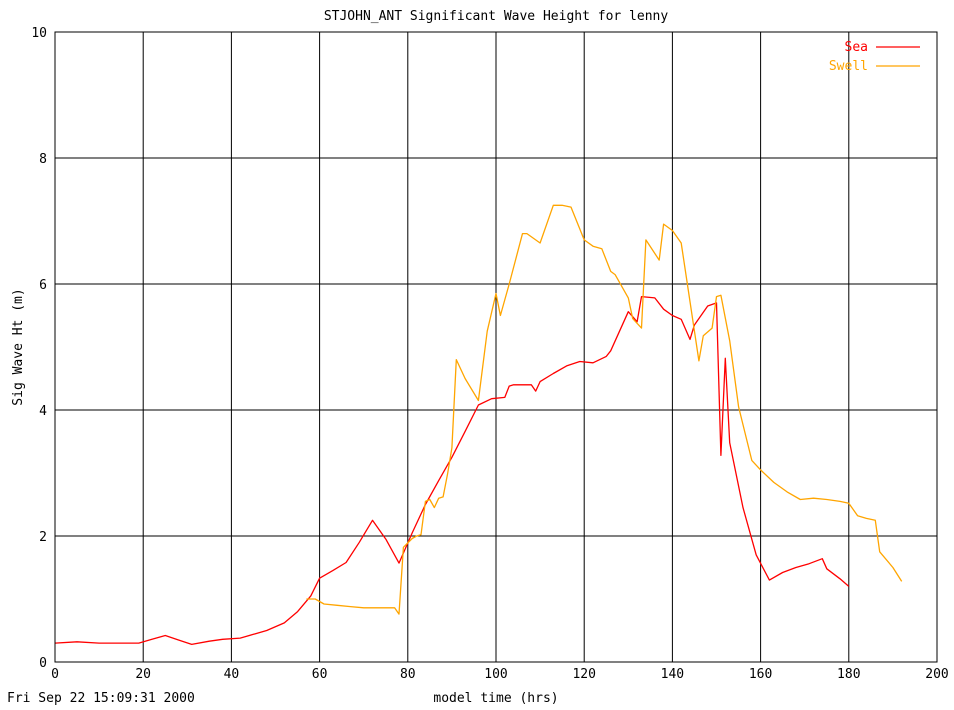 The image size is (954, 710). Describe the element at coordinates (43, 663) in the screenshot. I see `y-tick-label: 0` at that location.